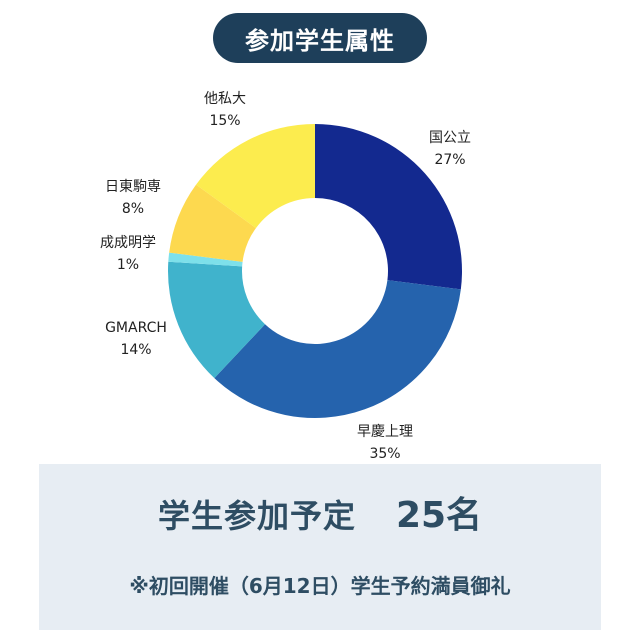 The width and height of the screenshot is (640, 642). I want to click on slice-label-percent: 35%, so click(384, 454).